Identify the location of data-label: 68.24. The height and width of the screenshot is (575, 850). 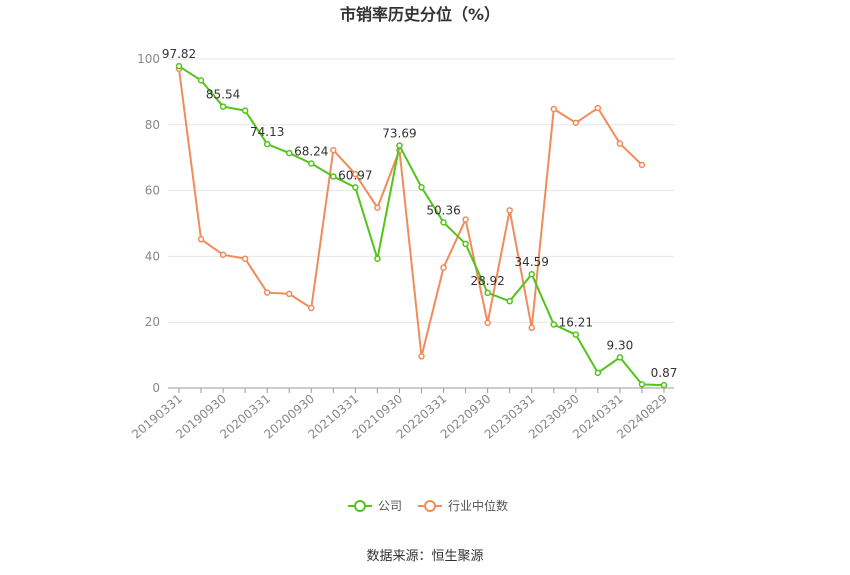
(311, 151).